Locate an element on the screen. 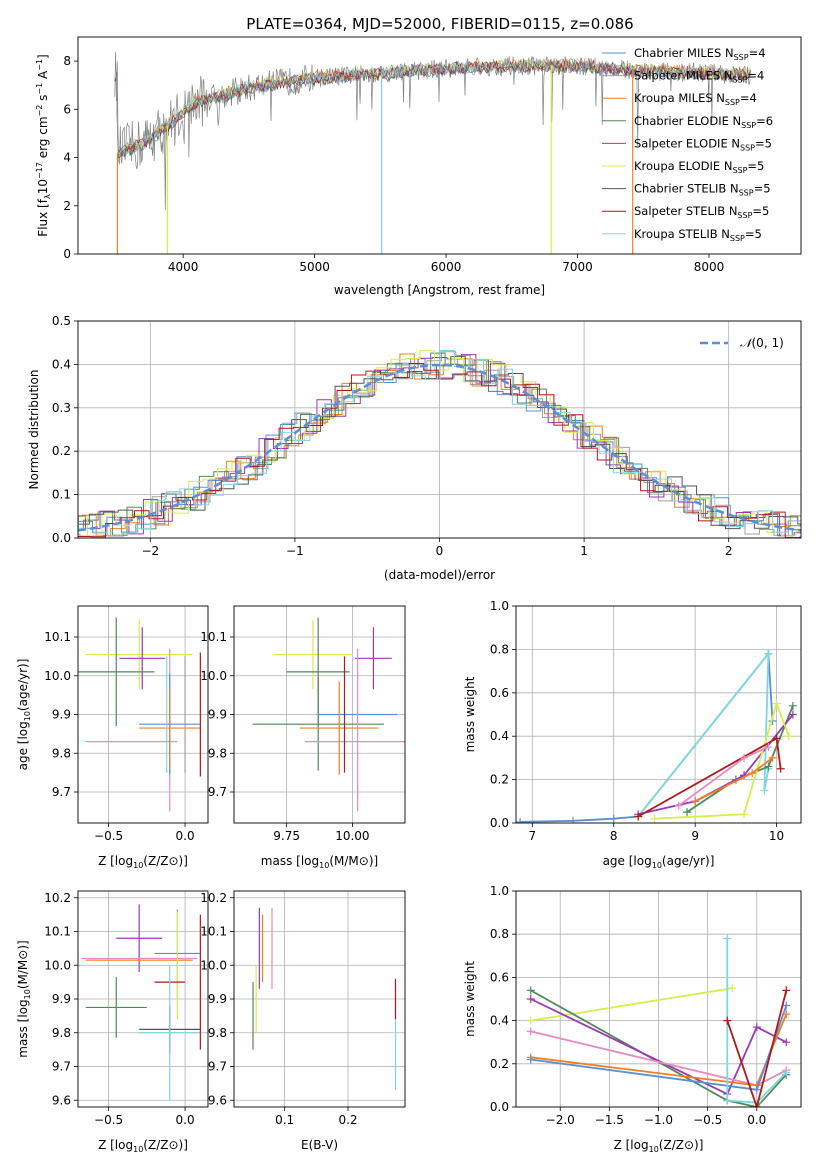 The height and width of the screenshot is (1170, 819). legend-entry: Kroupa ELODIE NSSP=5 is located at coordinates (699, 167).